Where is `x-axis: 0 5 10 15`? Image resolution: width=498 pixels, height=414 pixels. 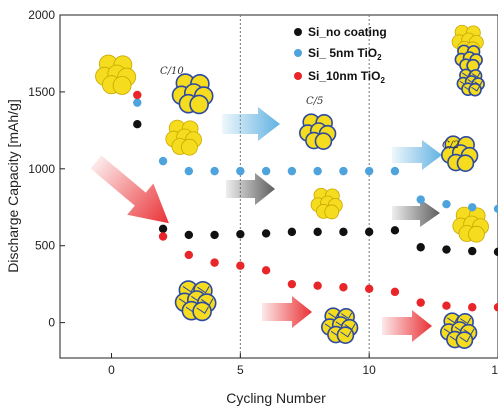
x-axis: 0 5 10 15 is located at coordinates (303, 365).